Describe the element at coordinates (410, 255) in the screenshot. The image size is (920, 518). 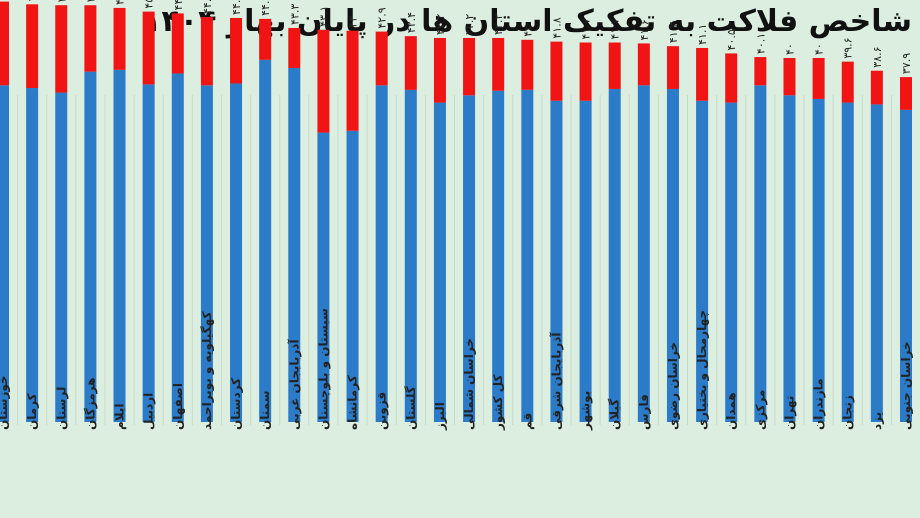
I see `bar-segment-14-s0` at that location.